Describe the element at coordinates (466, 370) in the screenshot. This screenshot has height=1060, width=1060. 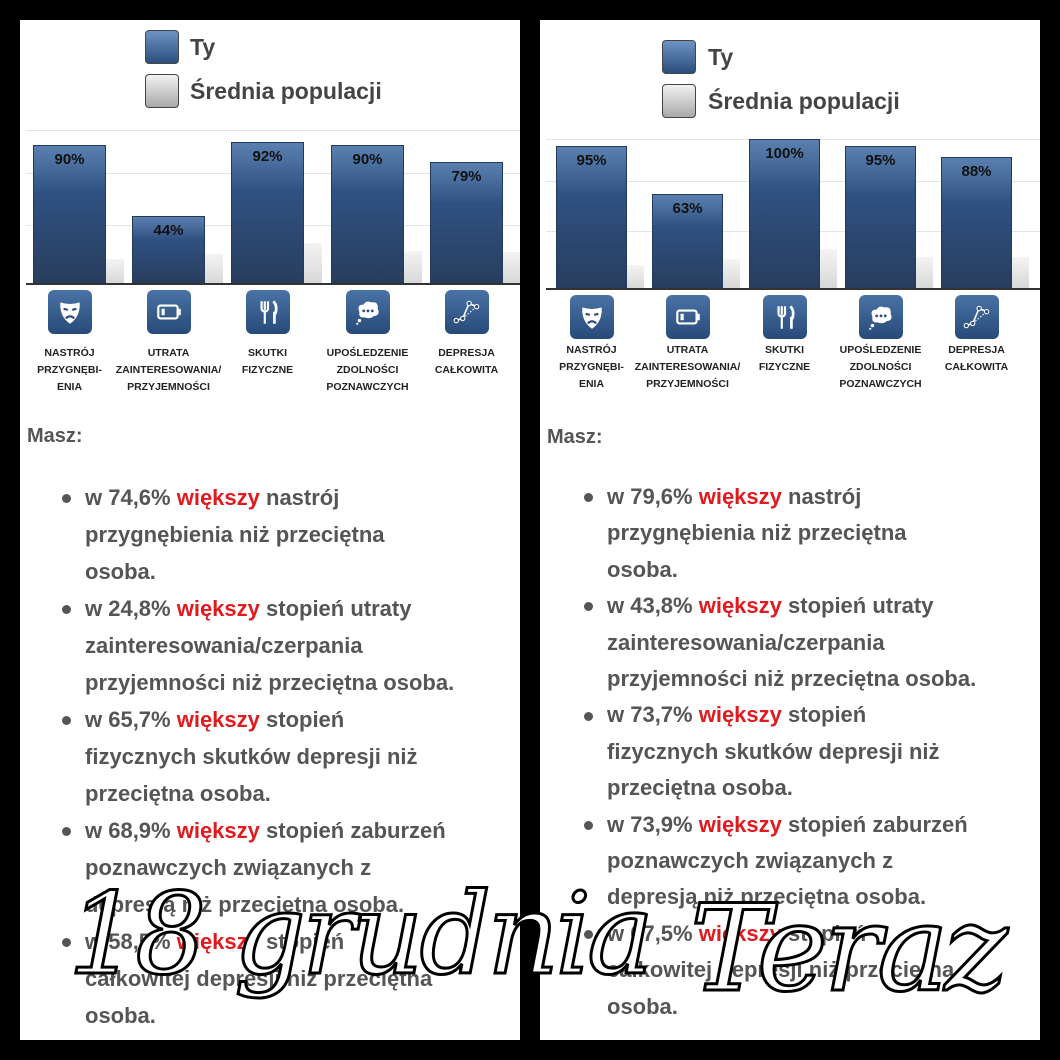
I see `category-label-line: CAŁKOWITA` at that location.